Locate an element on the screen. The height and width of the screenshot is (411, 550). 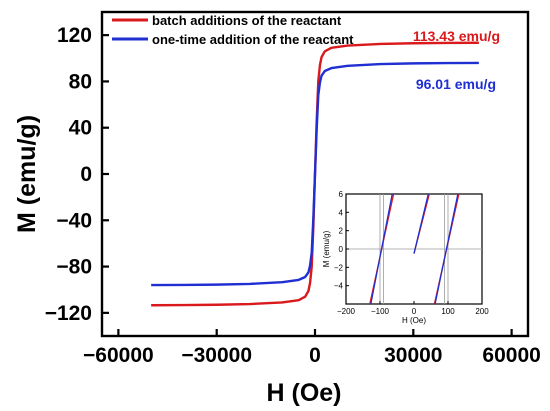
x-tick-label: 60000 is located at coordinates (511, 355).